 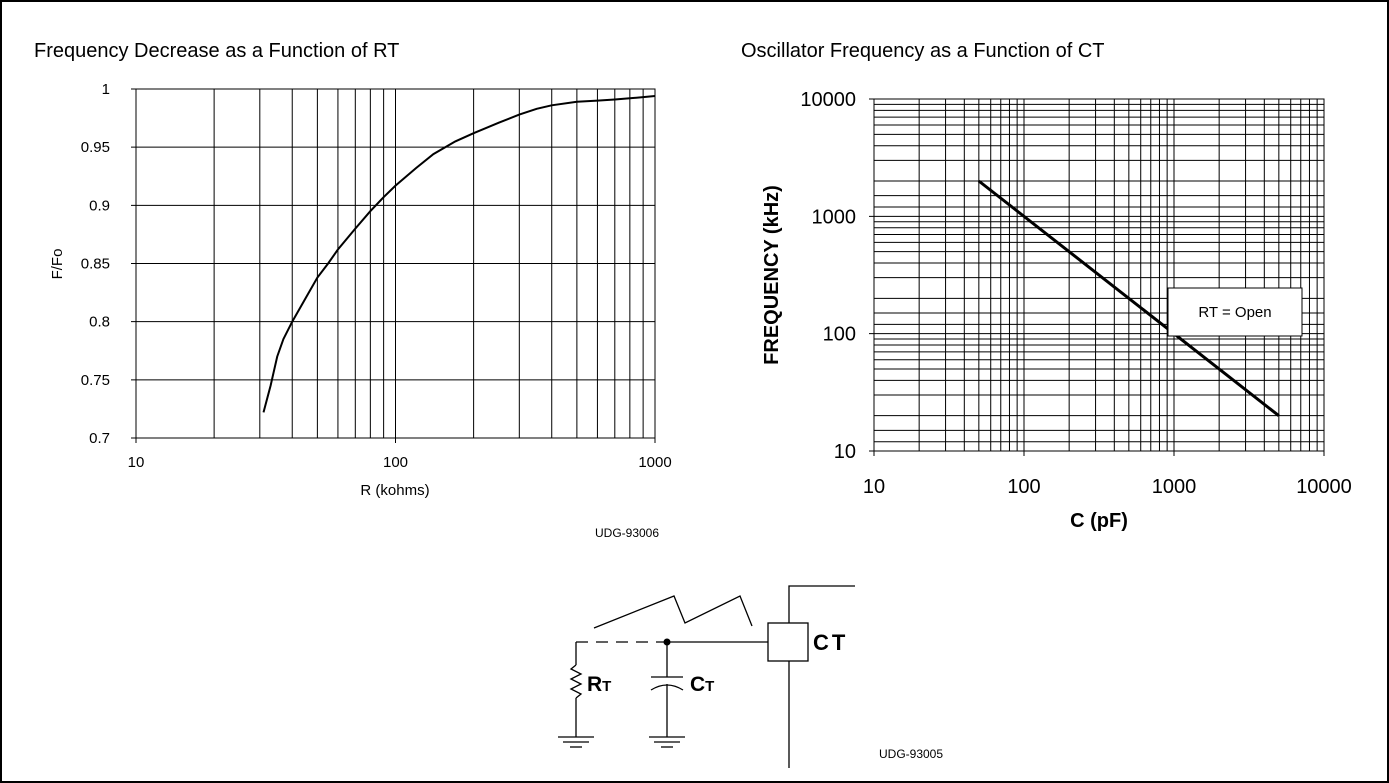 I want to click on chart1-x-label: R (kohms), so click(x=394, y=490).